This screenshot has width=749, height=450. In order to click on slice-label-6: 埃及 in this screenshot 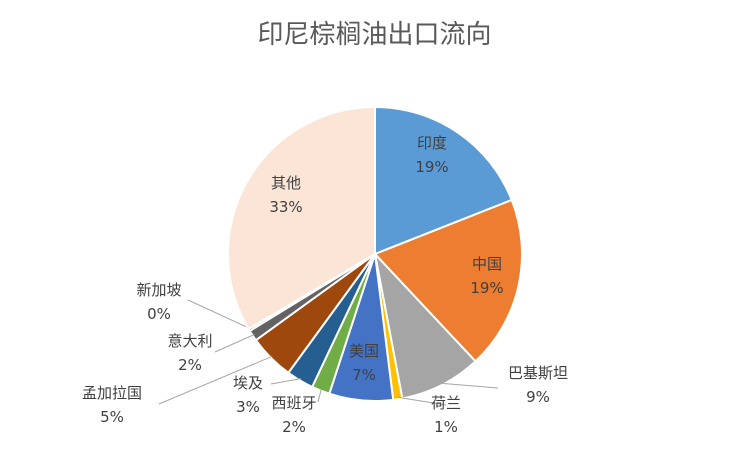, I will do `click(248, 383)`.